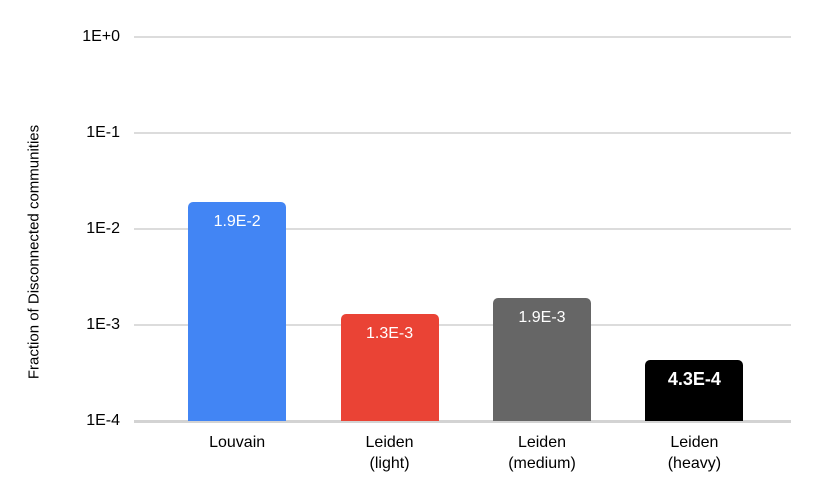  Describe the element at coordinates (103, 132) in the screenshot. I see `y-tick-label: 1E-1` at that location.